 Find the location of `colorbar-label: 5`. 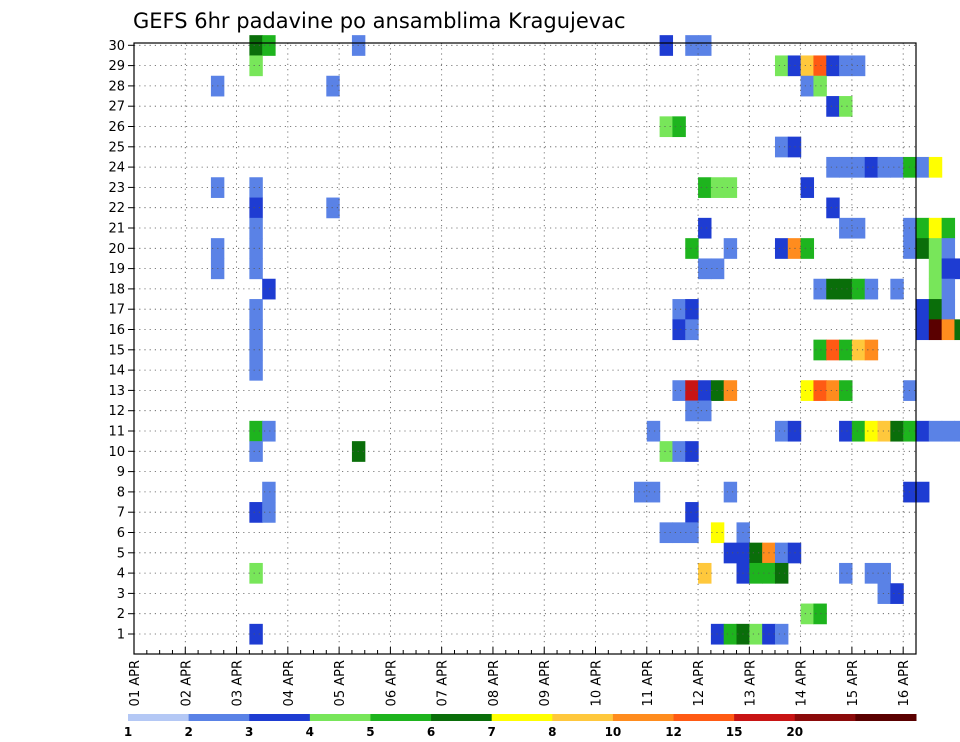

colorbar-label: 5 is located at coordinates (370, 732).